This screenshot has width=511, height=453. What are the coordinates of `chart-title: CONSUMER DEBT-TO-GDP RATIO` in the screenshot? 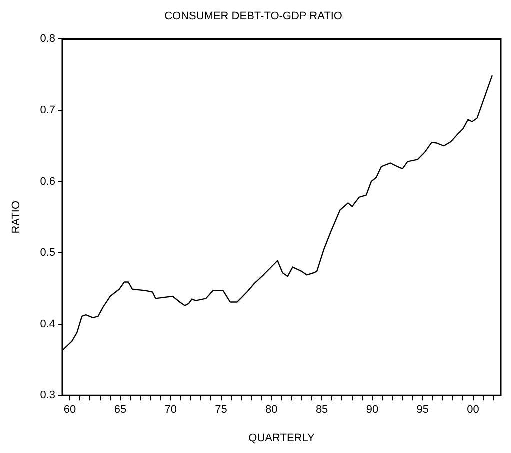 It's located at (253, 16).